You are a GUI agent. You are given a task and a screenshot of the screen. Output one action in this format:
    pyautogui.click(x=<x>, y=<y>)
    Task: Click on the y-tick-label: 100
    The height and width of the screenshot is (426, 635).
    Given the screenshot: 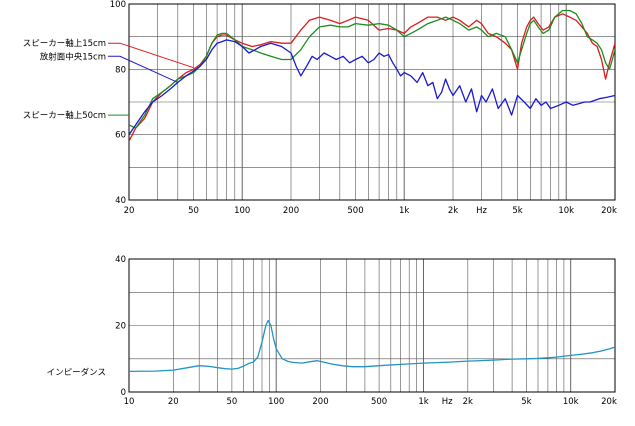 What is the action you would take?
    pyautogui.click(x=118, y=5)
    